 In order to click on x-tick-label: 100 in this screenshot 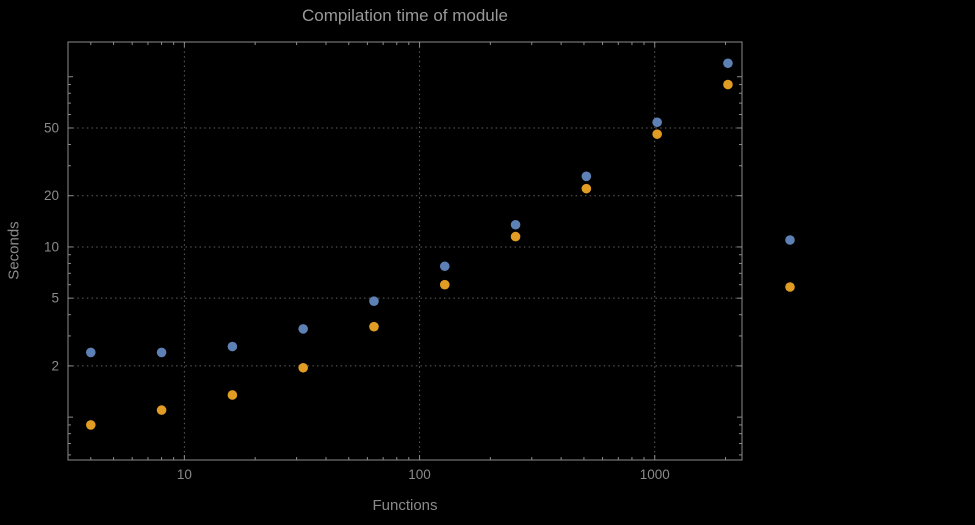, I will do `click(419, 474)`.